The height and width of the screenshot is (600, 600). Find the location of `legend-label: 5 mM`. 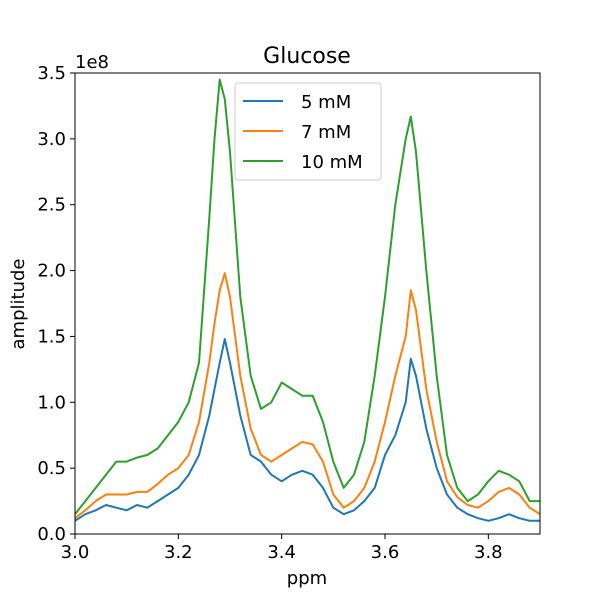

legend-label: 5 mM is located at coordinates (326, 102).